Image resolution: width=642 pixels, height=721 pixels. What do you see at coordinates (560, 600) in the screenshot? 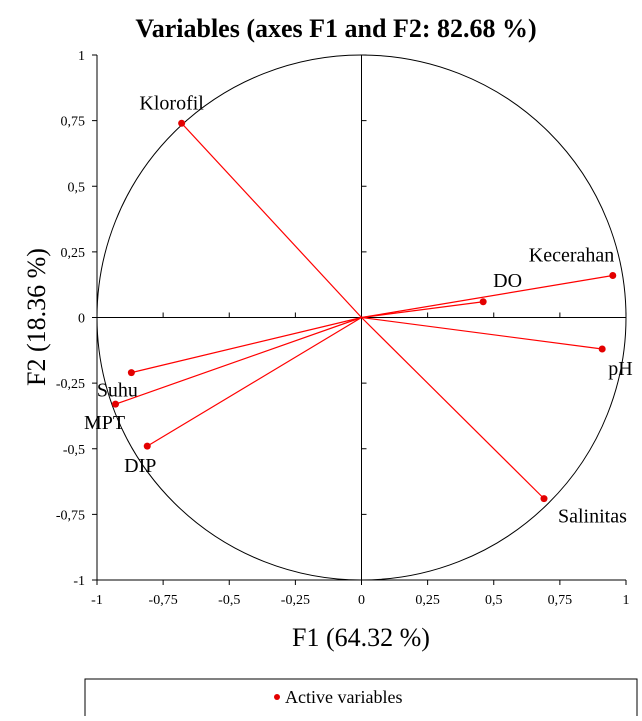
I see `x-tick-label: 0,75` at bounding box center [560, 600].